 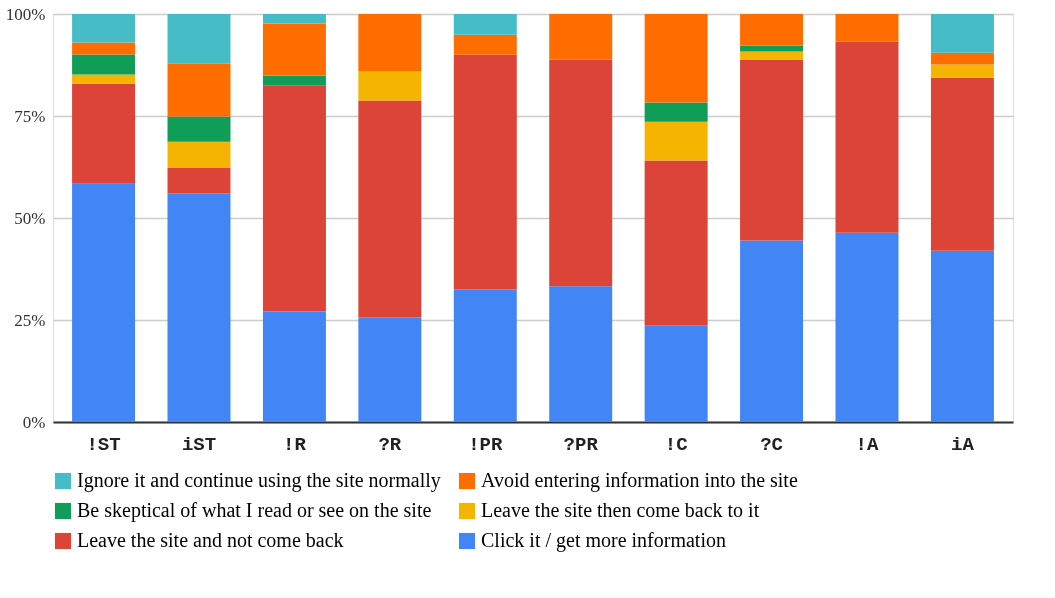 I want to click on x-tick-label: !C, so click(x=676, y=444).